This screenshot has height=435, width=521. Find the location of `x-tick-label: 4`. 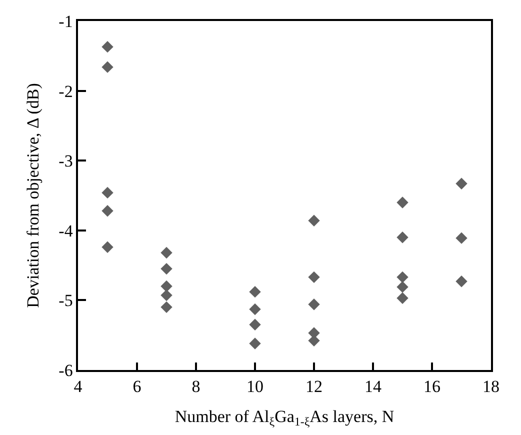

x-tick-label: 4 is located at coordinates (78, 386).